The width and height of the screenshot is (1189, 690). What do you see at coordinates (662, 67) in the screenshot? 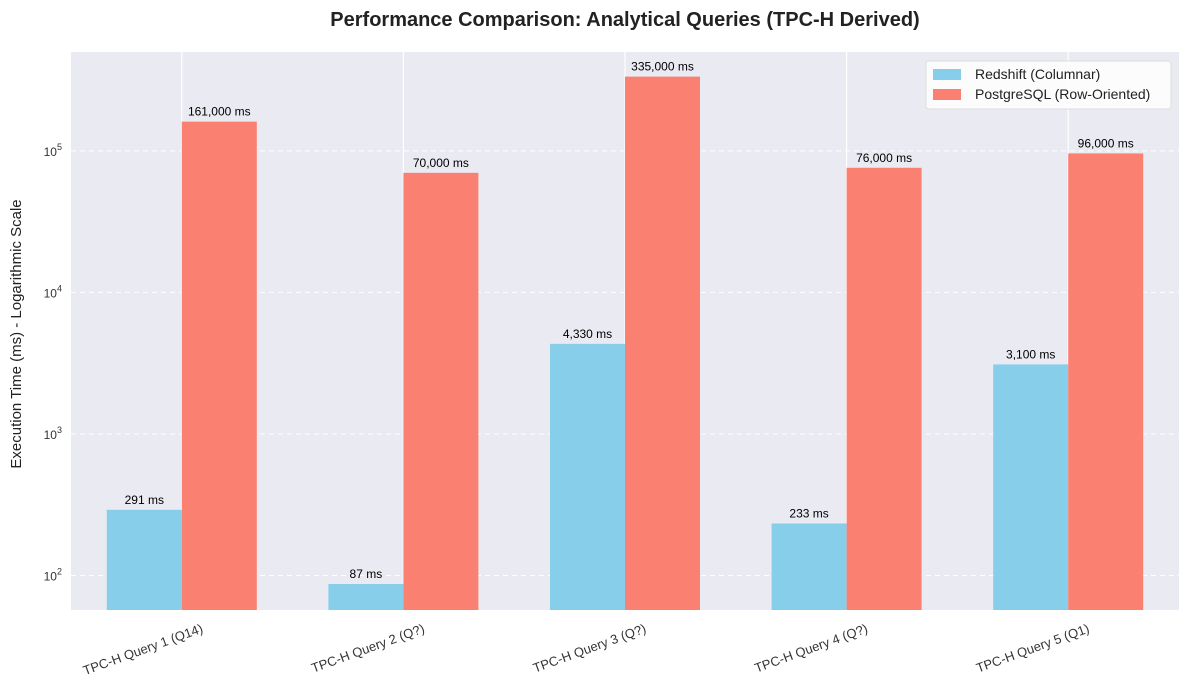
I see `bar-value-label: 335,000 ms` at bounding box center [662, 67].